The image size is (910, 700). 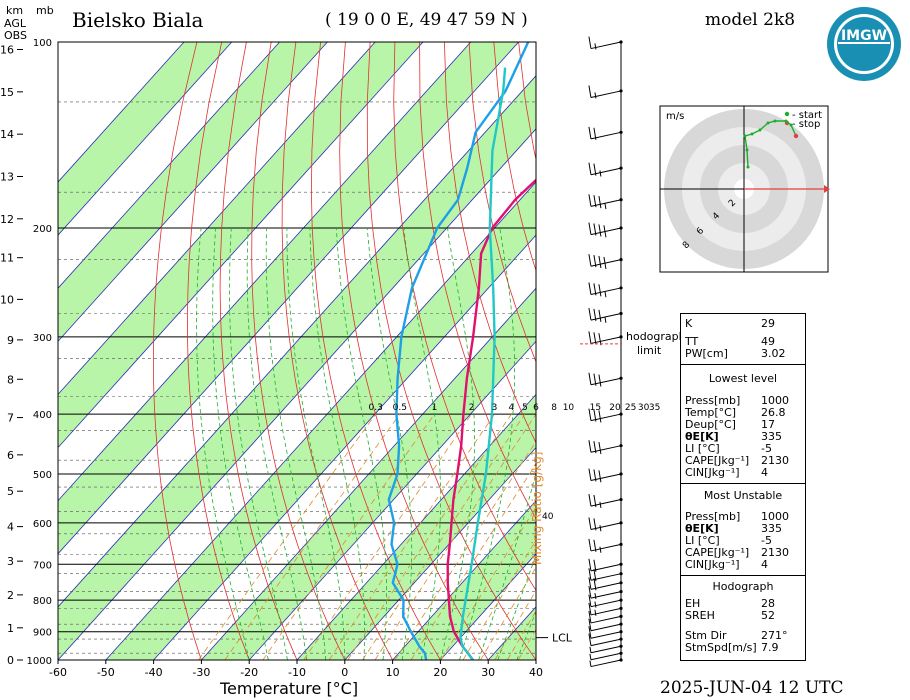 What do you see at coordinates (713, 400) in the screenshot?
I see `lowest-press-label: Press[mb]` at bounding box center [713, 400].